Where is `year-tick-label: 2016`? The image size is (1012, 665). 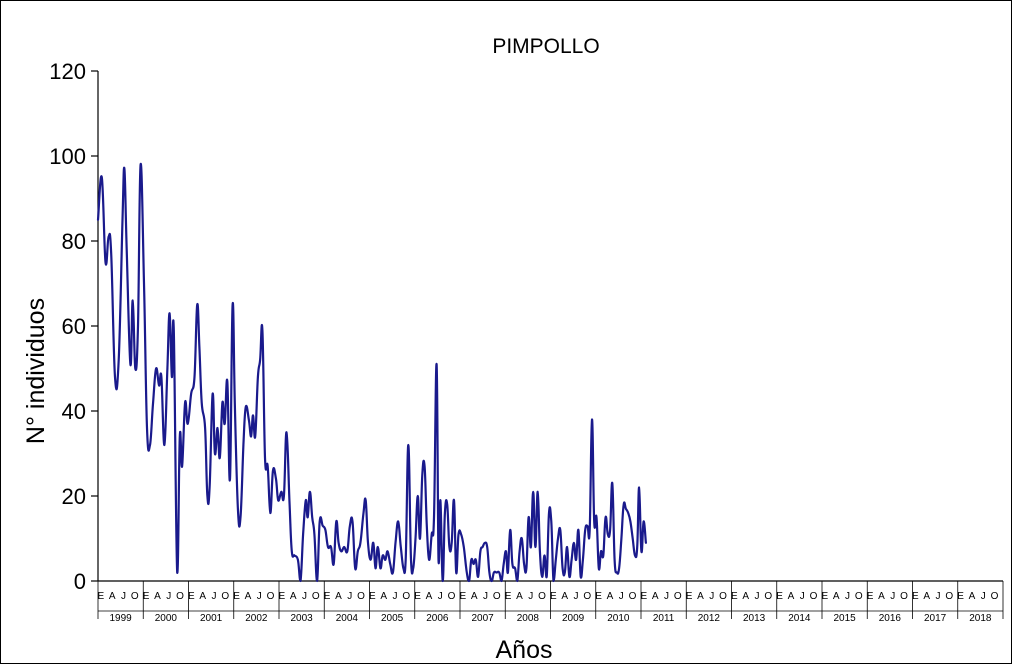
year-tick-label: 2016 is located at coordinates (890, 618).